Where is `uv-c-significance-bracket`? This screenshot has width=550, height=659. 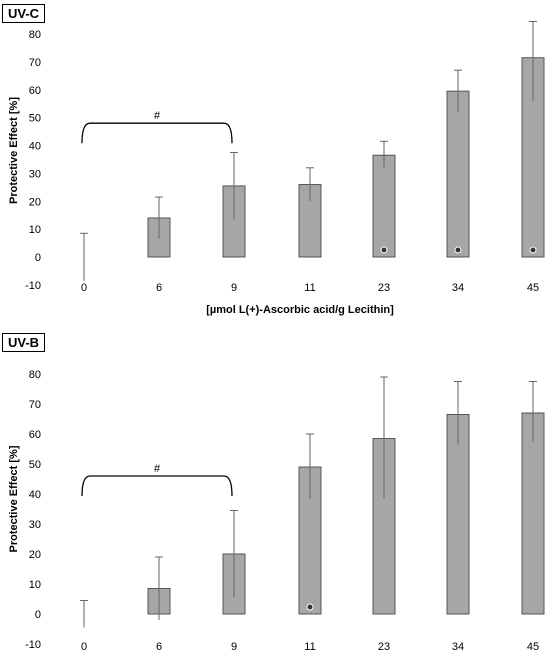 uv-c-significance-bracket is located at coordinates (157, 133).